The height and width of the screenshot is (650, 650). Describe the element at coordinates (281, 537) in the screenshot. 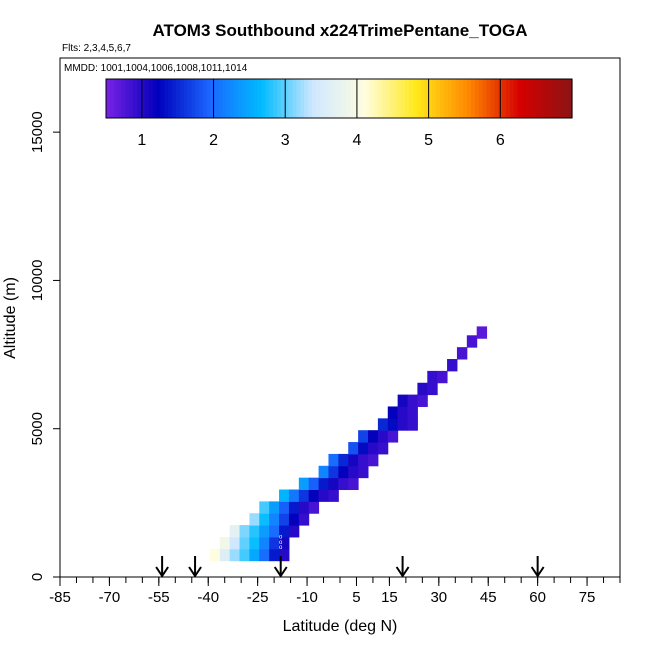

I see `profile-marker: o` at that location.